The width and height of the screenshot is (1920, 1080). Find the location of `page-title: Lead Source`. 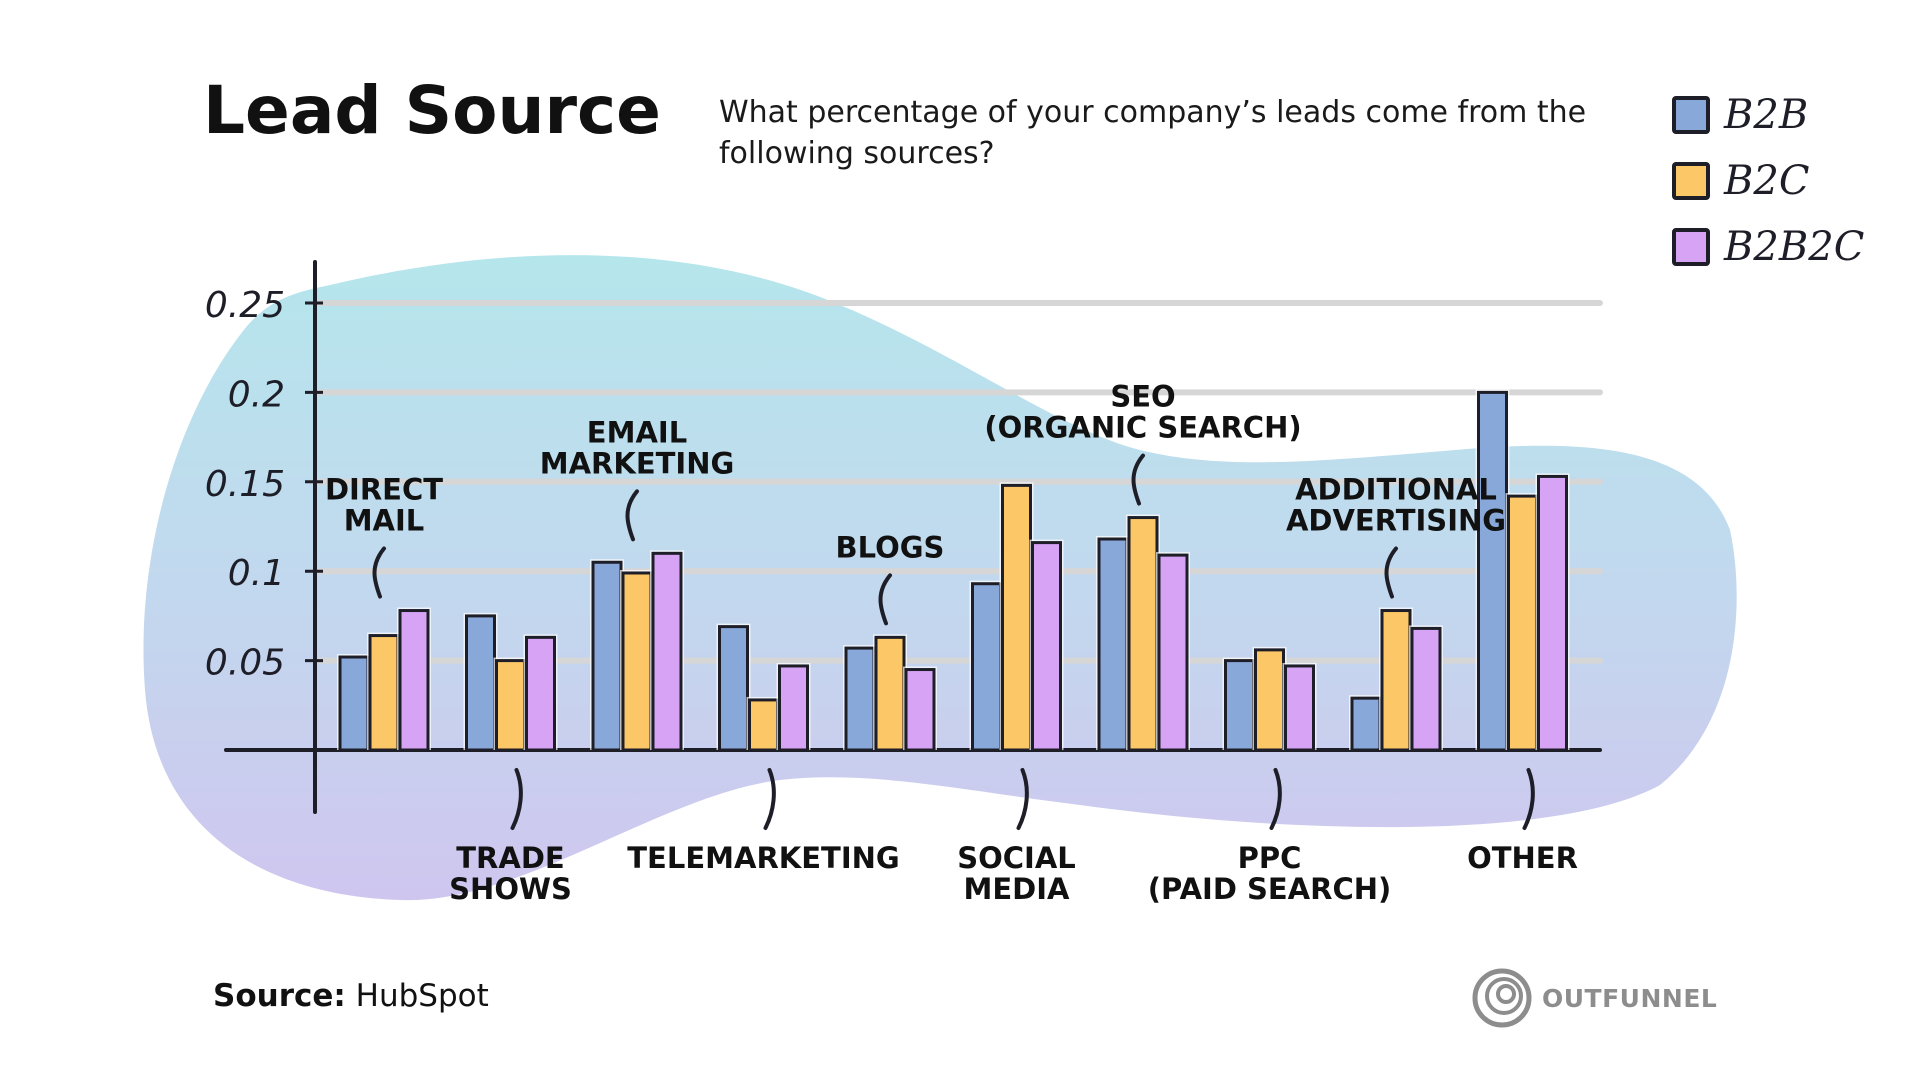

page-title: Lead Source is located at coordinates (432, 110).